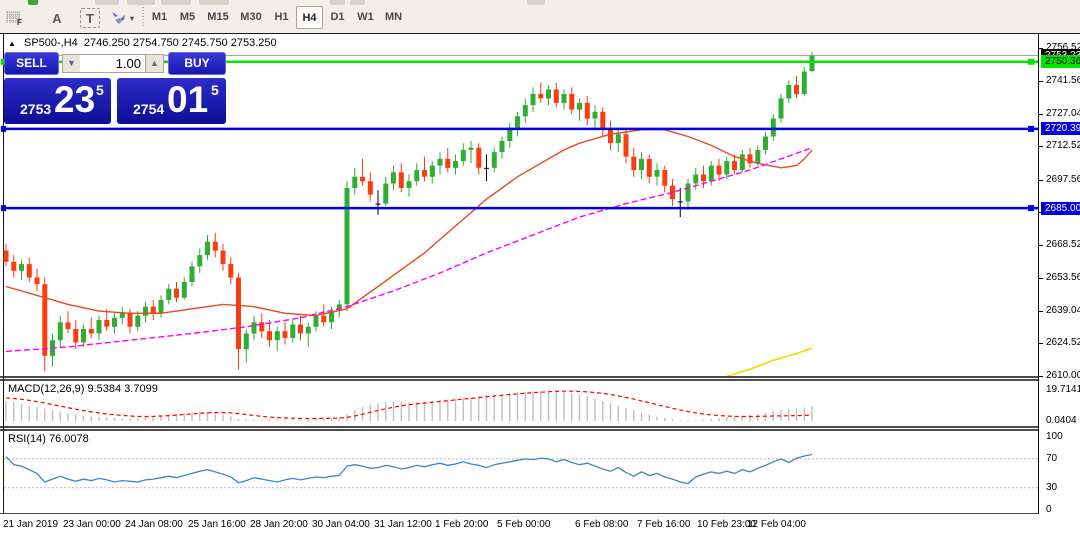  Describe the element at coordinates (1052, 458) in the screenshot. I see `rsi-axis-label: 70` at that location.